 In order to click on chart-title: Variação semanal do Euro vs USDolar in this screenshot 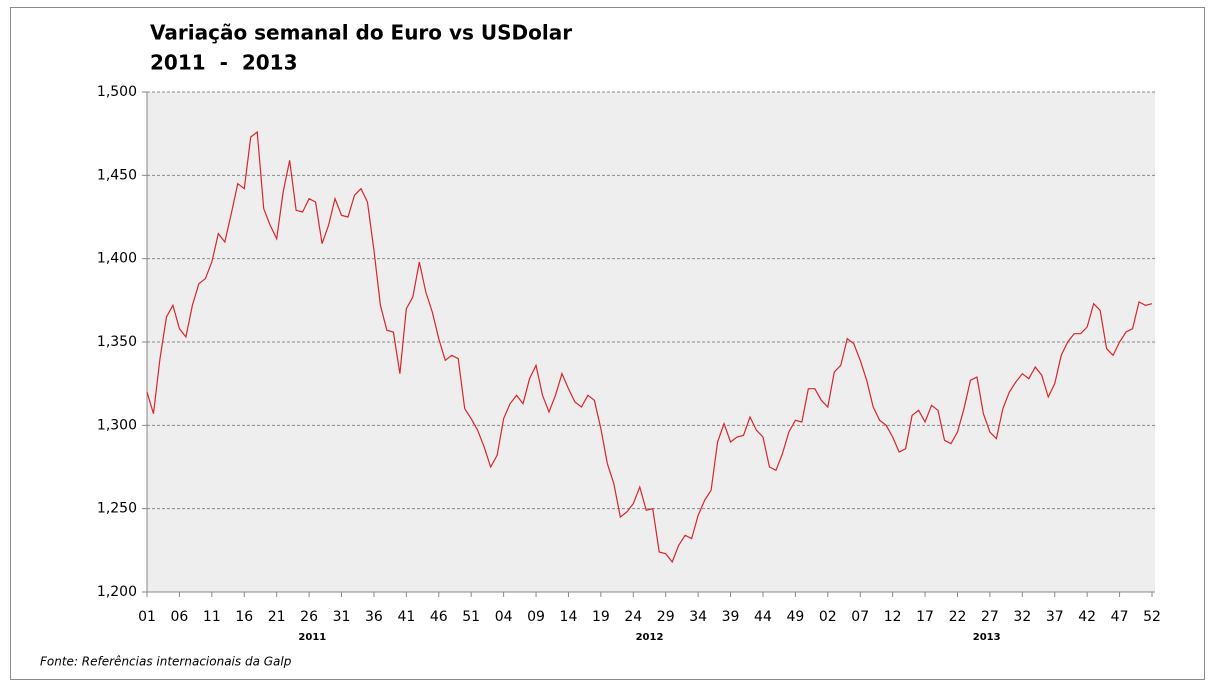, I will do `click(361, 33)`.